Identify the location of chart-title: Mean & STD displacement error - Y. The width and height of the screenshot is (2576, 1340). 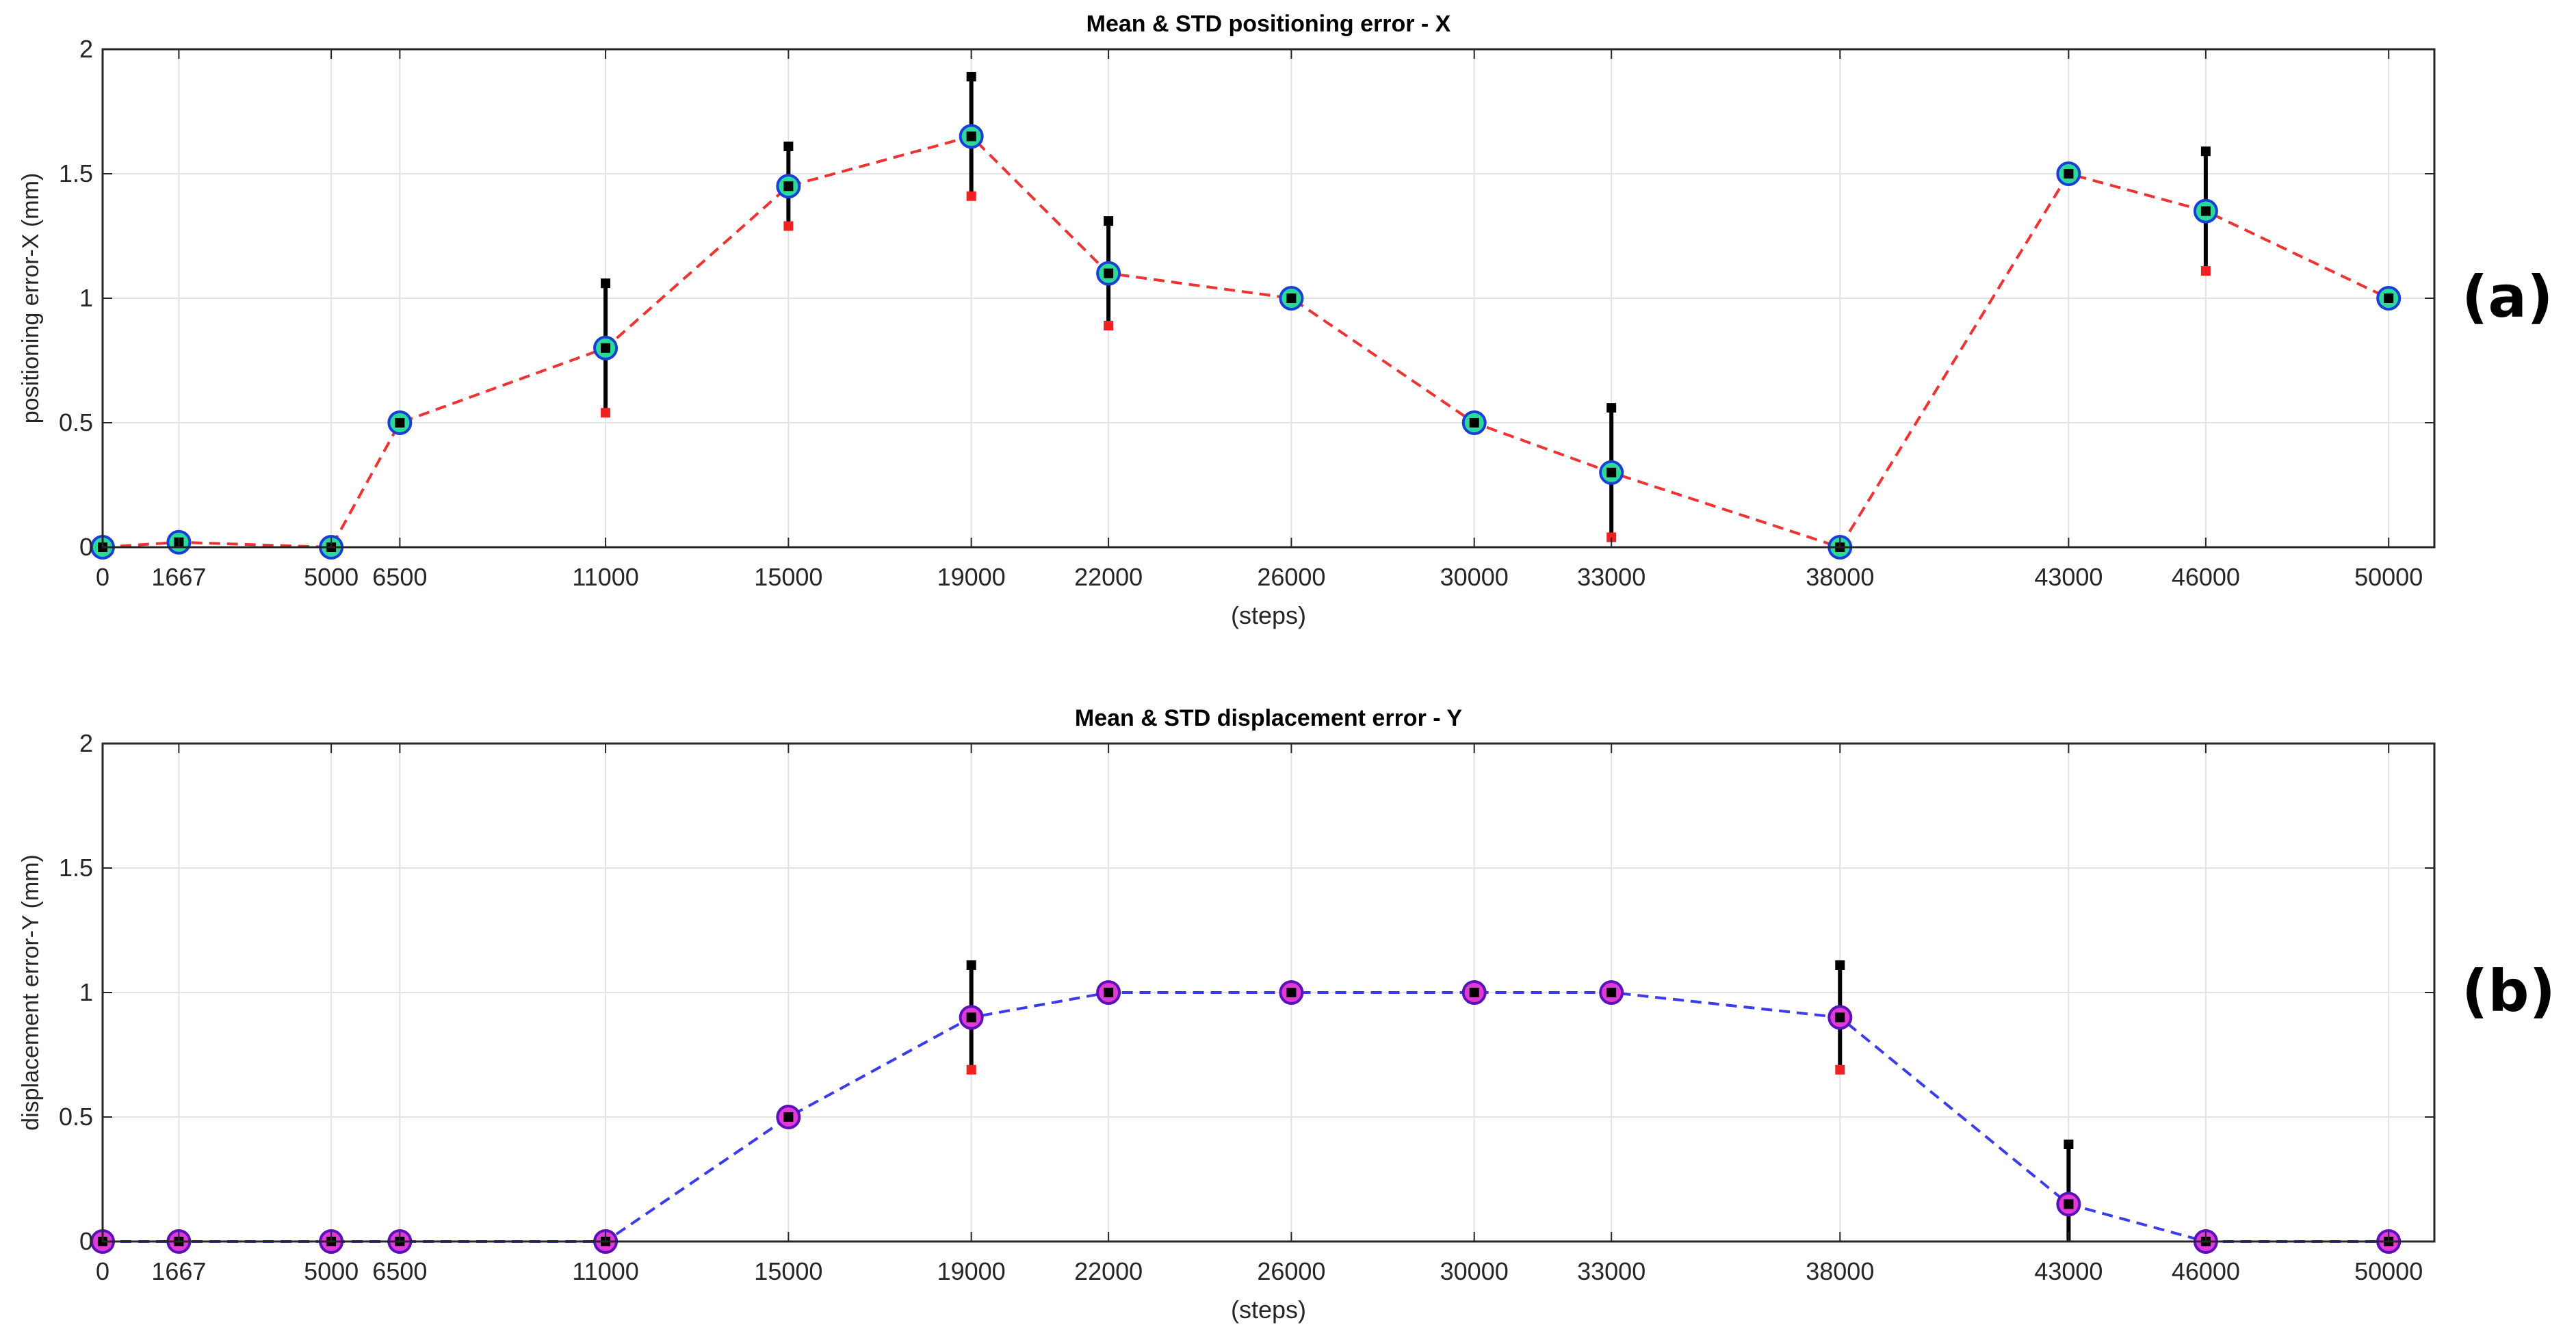
(1269, 718).